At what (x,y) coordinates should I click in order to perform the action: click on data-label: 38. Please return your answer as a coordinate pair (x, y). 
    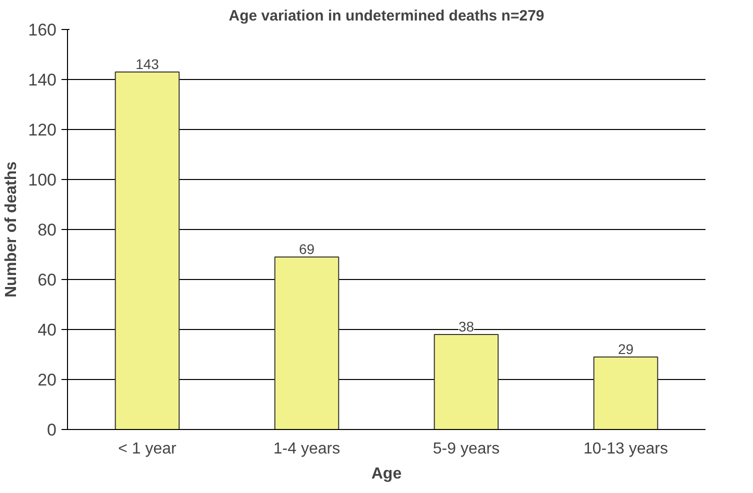
    Looking at the image, I should click on (466, 326).